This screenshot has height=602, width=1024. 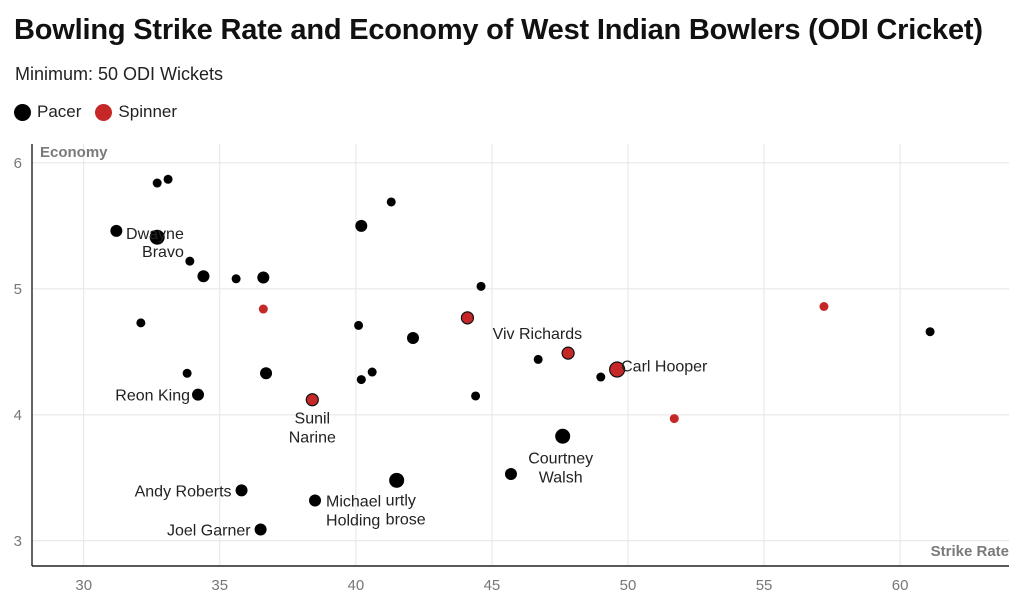 I want to click on point-label: Sunil Narine, so click(x=312, y=429).